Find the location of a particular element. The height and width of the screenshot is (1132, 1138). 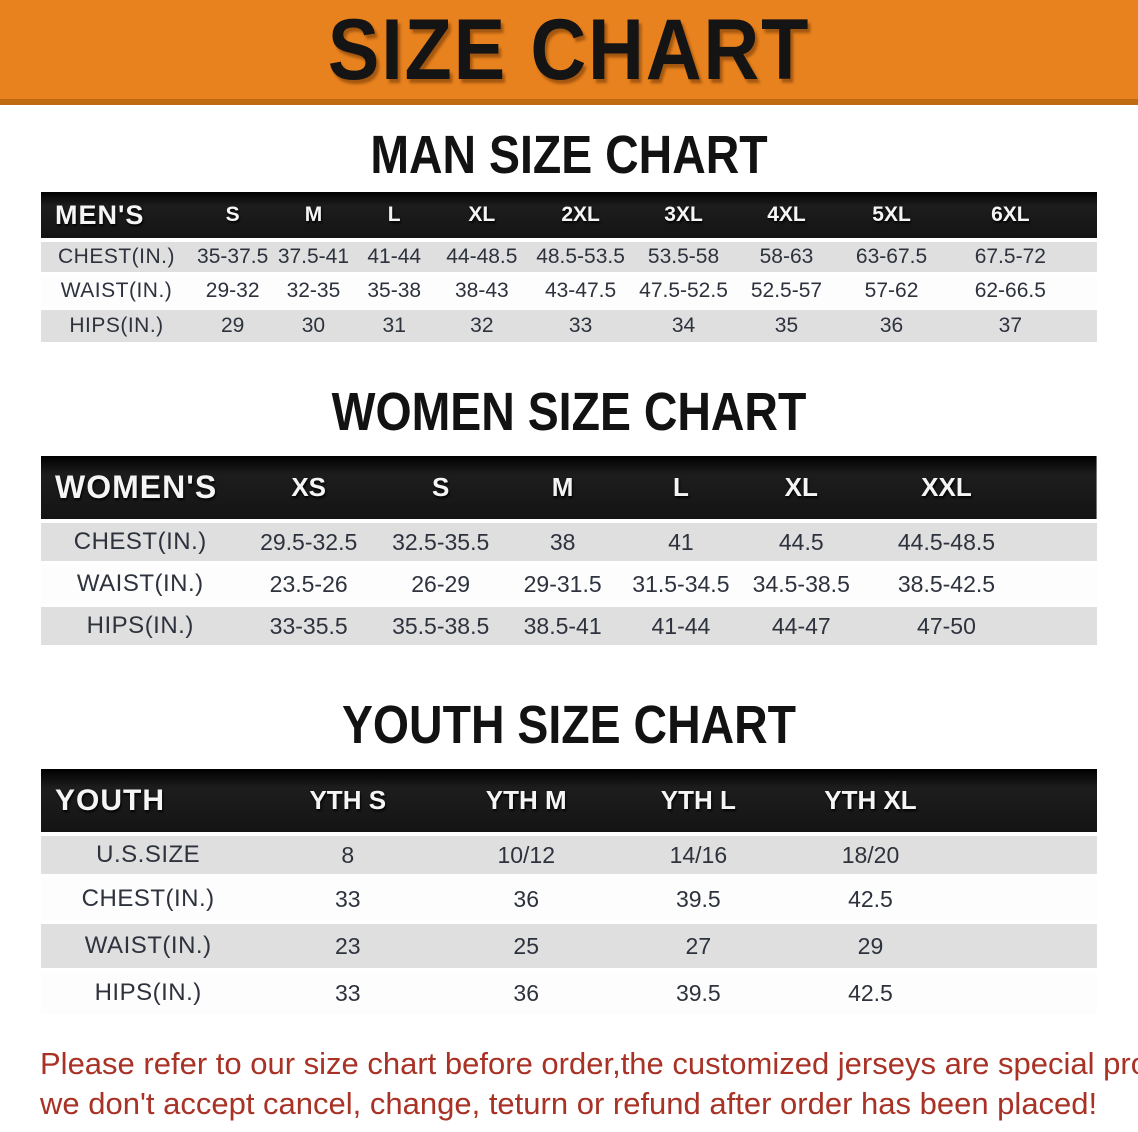

men-column-header: 4XL is located at coordinates (786, 214).